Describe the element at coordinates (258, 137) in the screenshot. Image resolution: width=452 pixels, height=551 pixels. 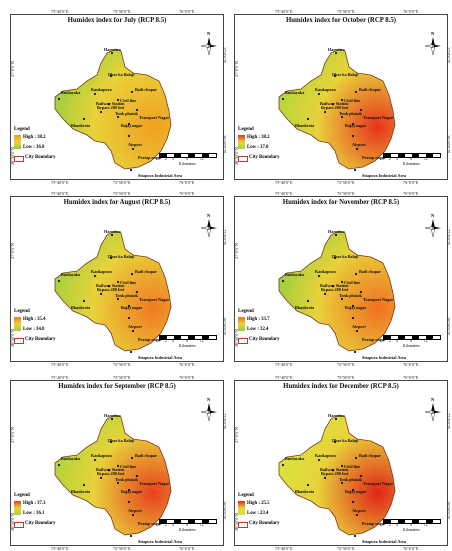
I see `legend-high: High : 38.2` at that location.